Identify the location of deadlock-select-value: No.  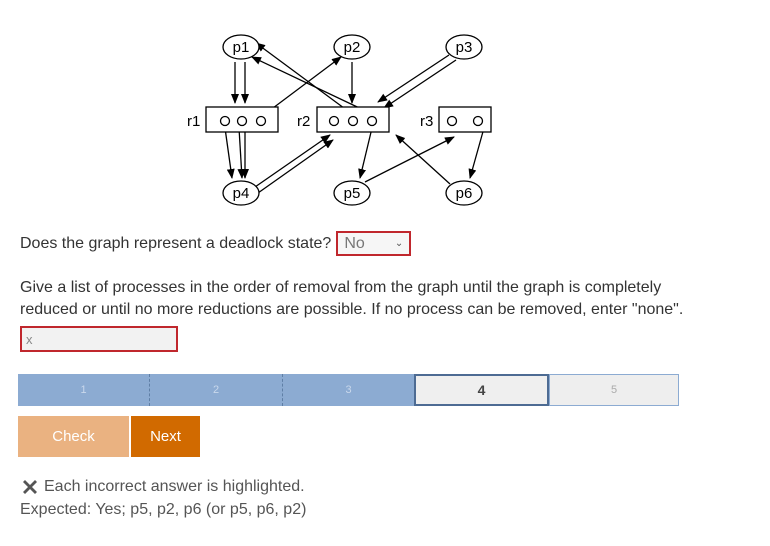
(354, 243).